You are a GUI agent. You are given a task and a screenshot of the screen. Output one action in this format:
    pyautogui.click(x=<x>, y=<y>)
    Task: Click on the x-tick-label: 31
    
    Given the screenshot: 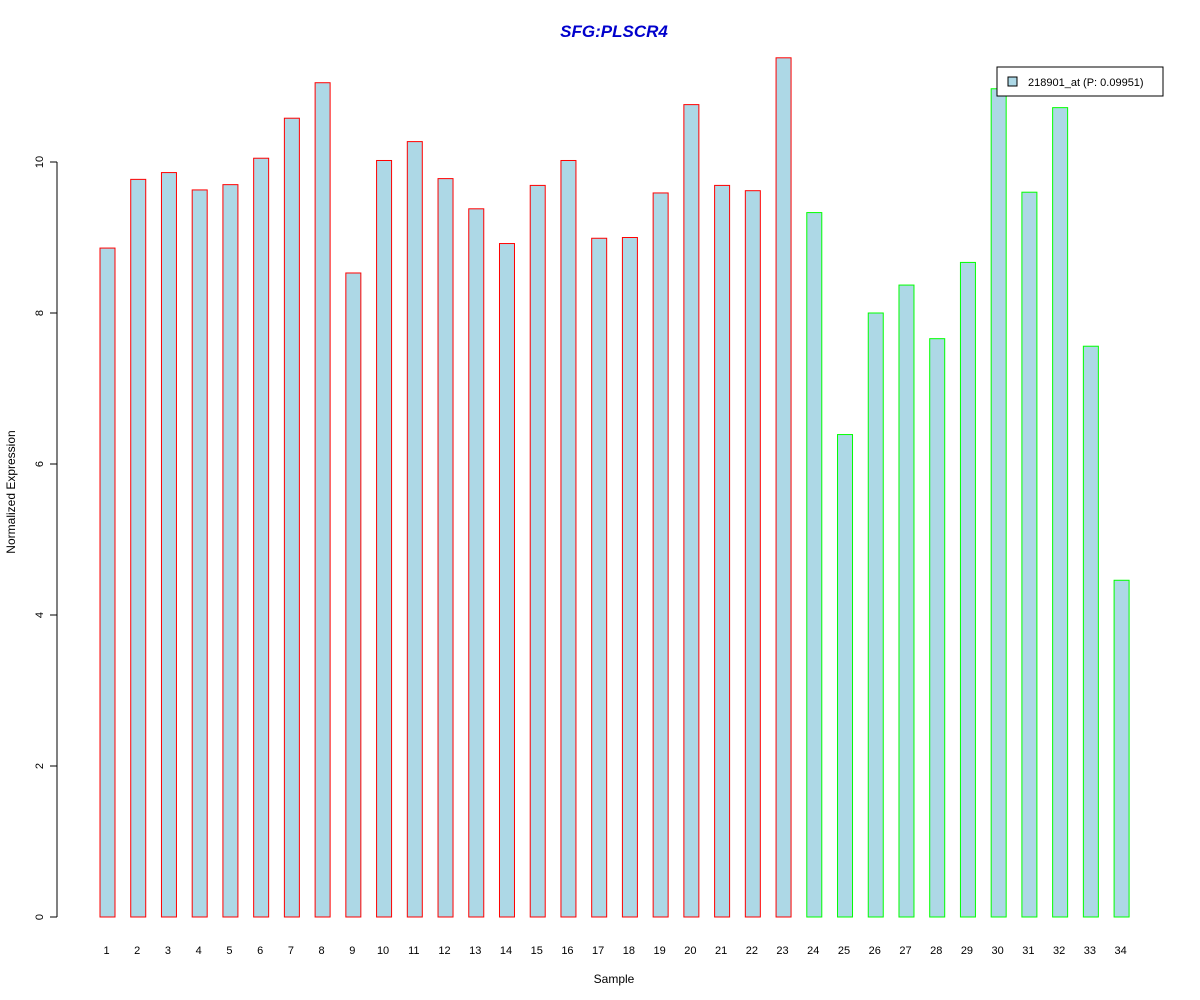 What is the action you would take?
    pyautogui.click(x=1028, y=951)
    